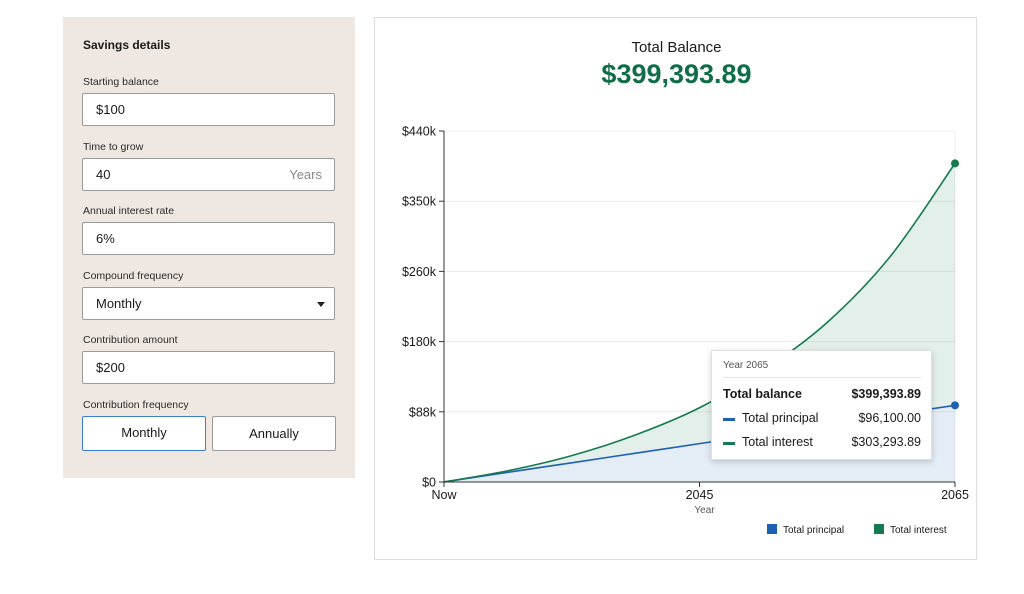  Describe the element at coordinates (129, 211) in the screenshot. I see `interest-rate-label: Annual interest rate` at that location.